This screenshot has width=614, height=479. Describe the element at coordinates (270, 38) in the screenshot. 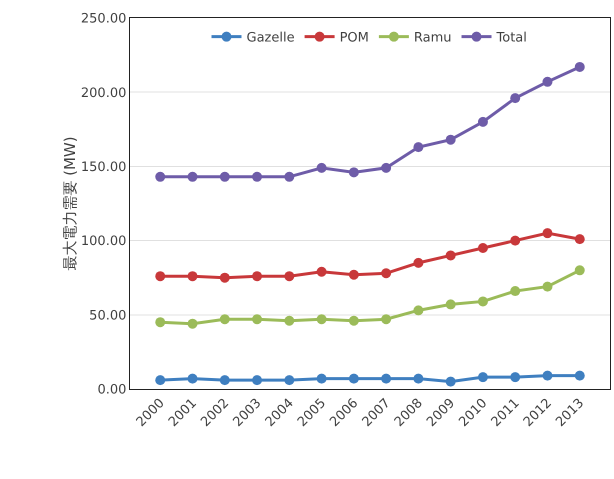

I see `legend-label: Gazelle` at that location.